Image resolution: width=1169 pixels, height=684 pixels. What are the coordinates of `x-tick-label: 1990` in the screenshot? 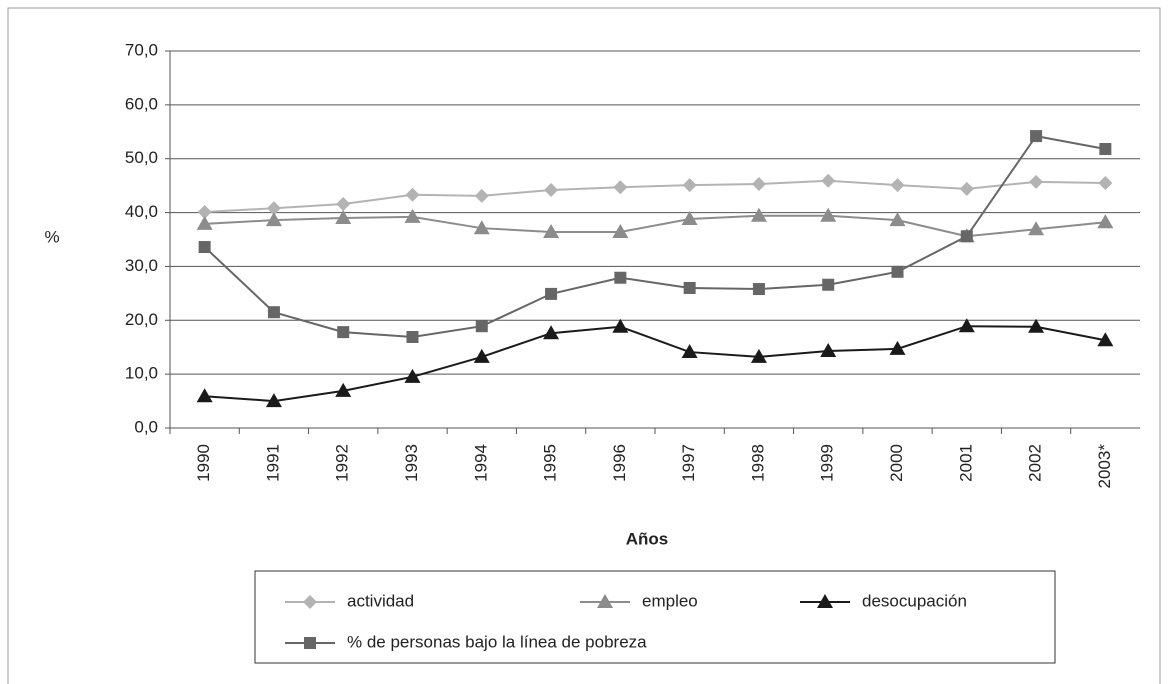 It's located at (203, 463).